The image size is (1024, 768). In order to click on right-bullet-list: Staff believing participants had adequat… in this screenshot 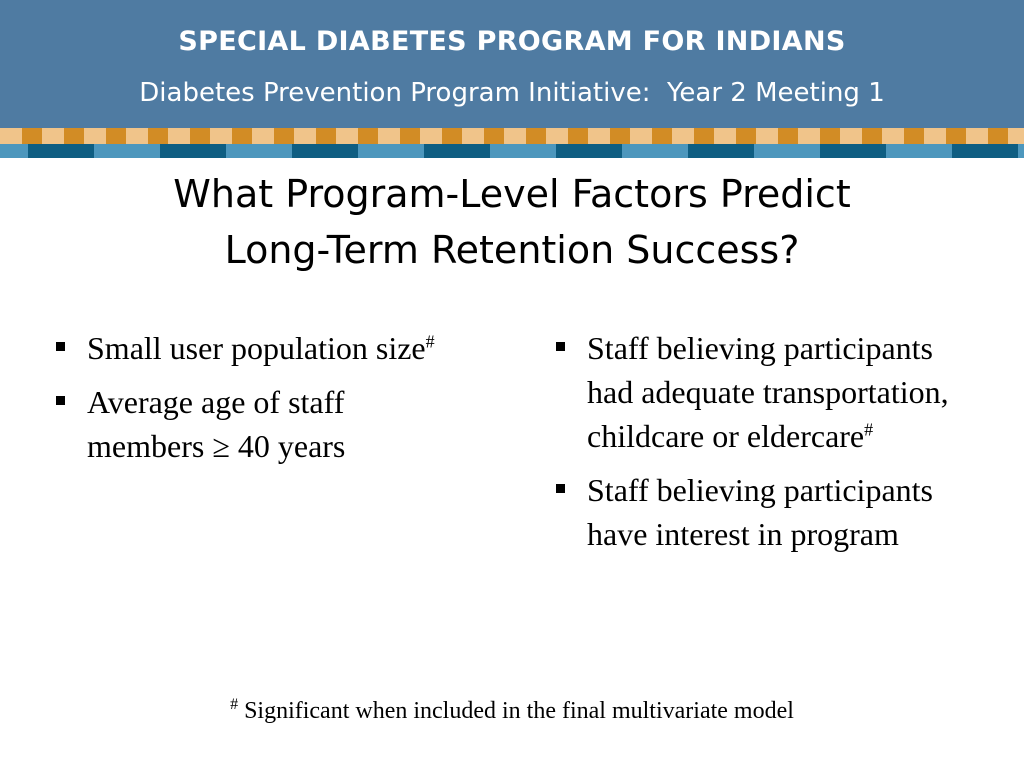, I will do `click(790, 441)`.